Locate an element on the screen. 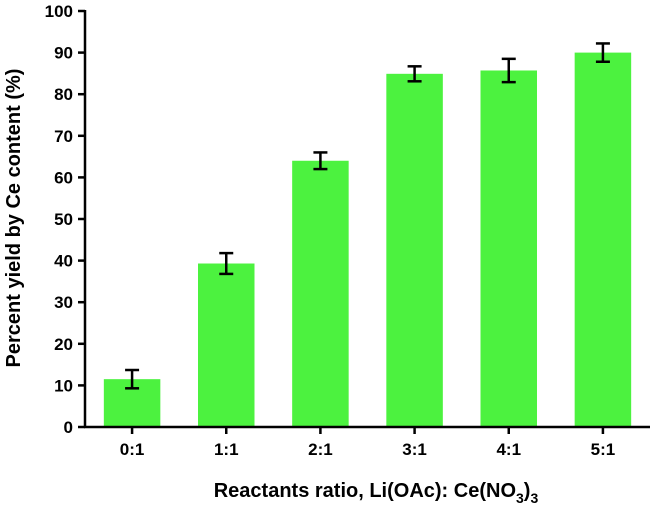 This screenshot has height=508, width=661. x-axis-title-main: Reactants ratio, Li(OAc): Ce(NO is located at coordinates (365, 491).